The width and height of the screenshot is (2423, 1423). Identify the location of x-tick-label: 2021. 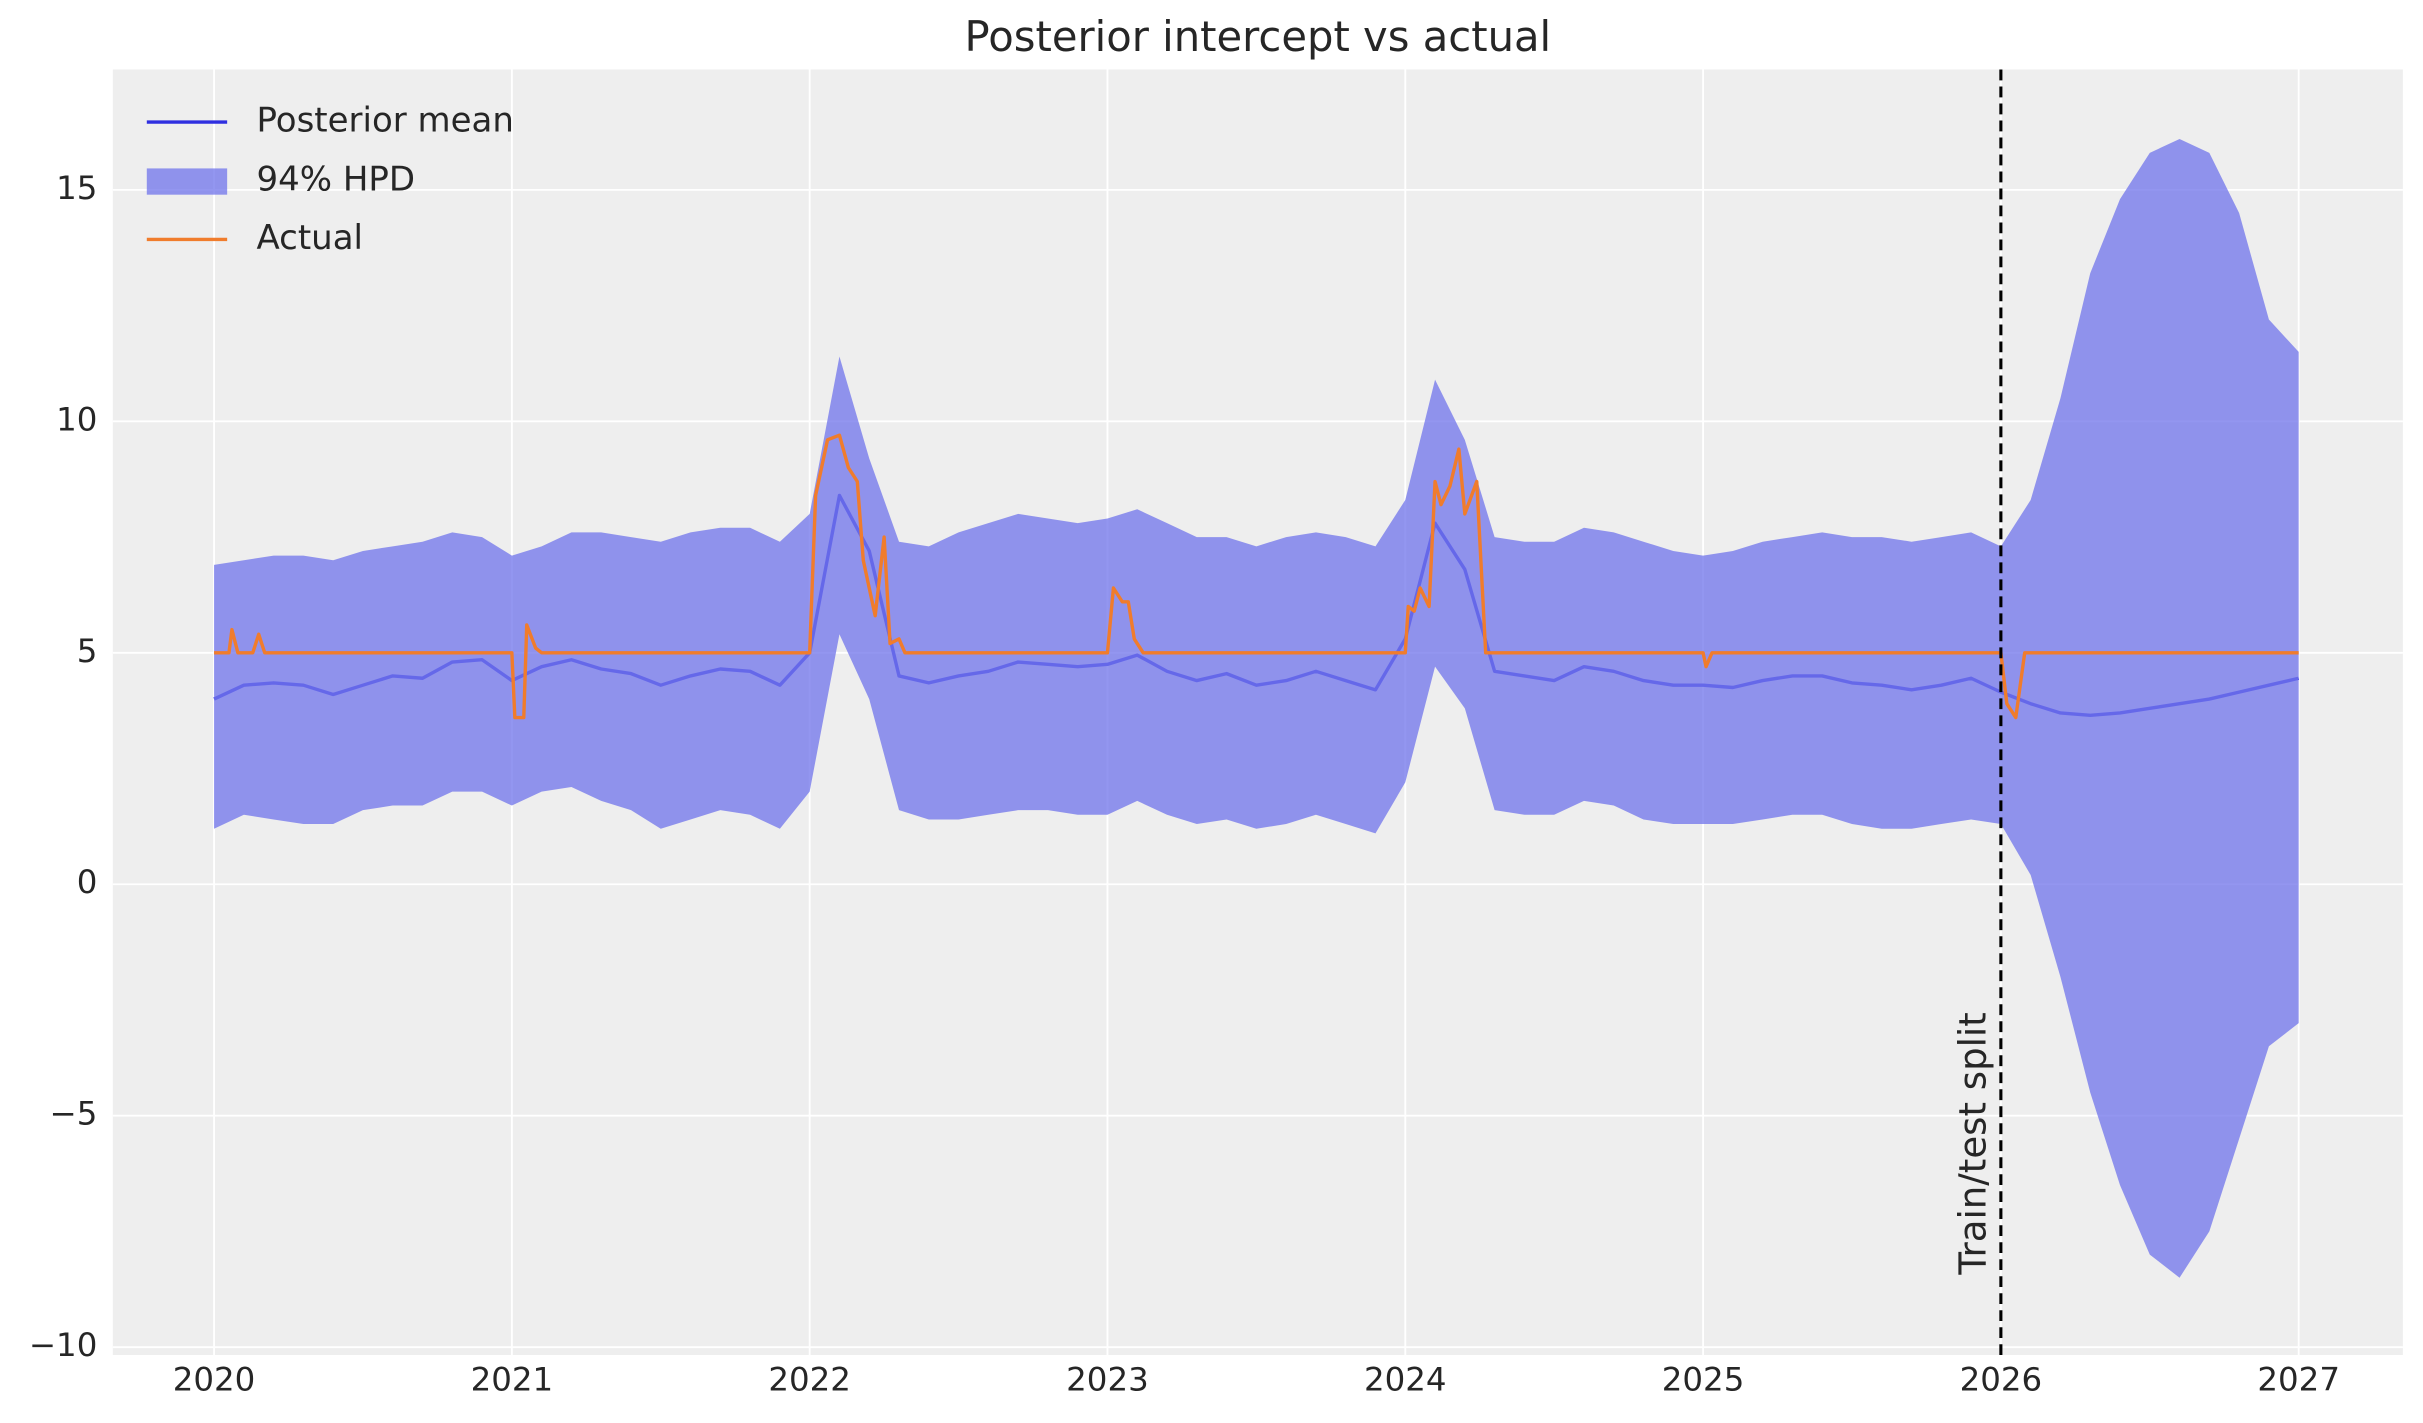
(512, 1379).